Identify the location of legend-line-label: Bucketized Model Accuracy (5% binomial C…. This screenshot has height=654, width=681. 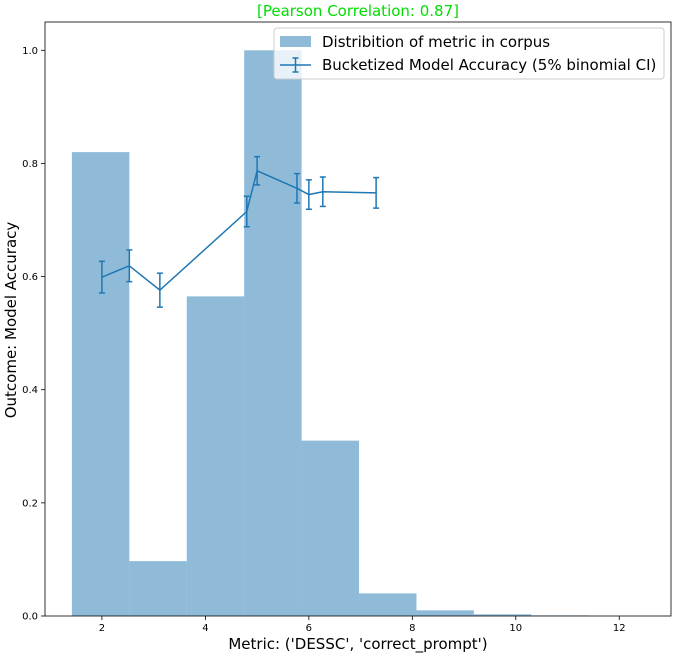
(489, 65).